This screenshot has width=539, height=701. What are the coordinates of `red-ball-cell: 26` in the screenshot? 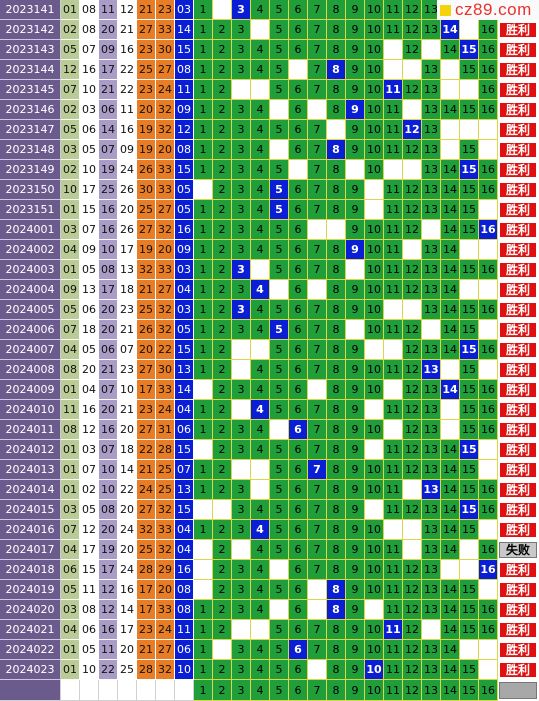 It's located at (127, 190).